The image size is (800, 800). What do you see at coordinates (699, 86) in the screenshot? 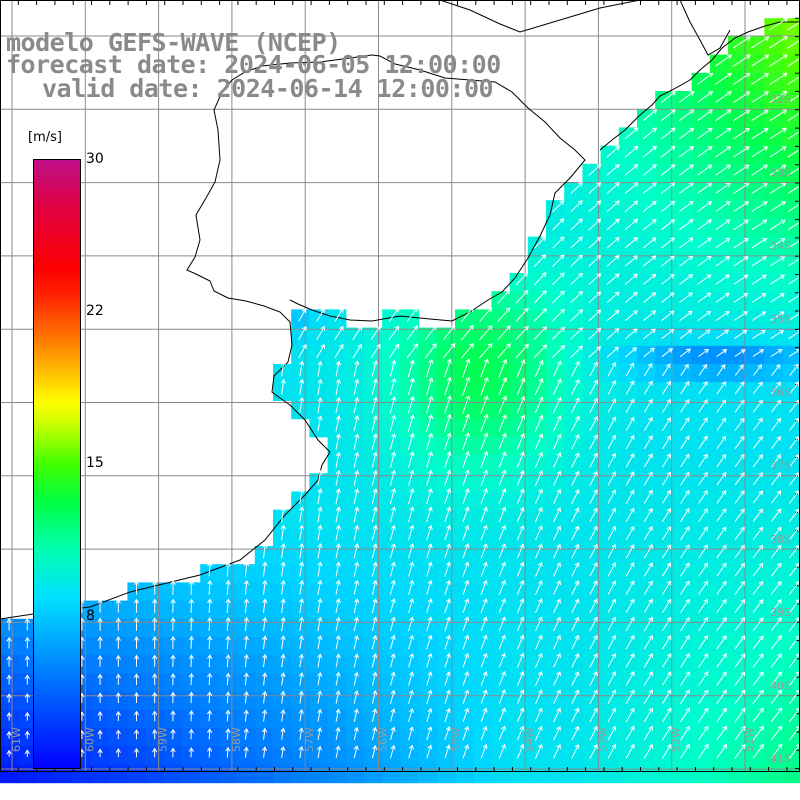
I see `coast-segment` at bounding box center [699, 86].